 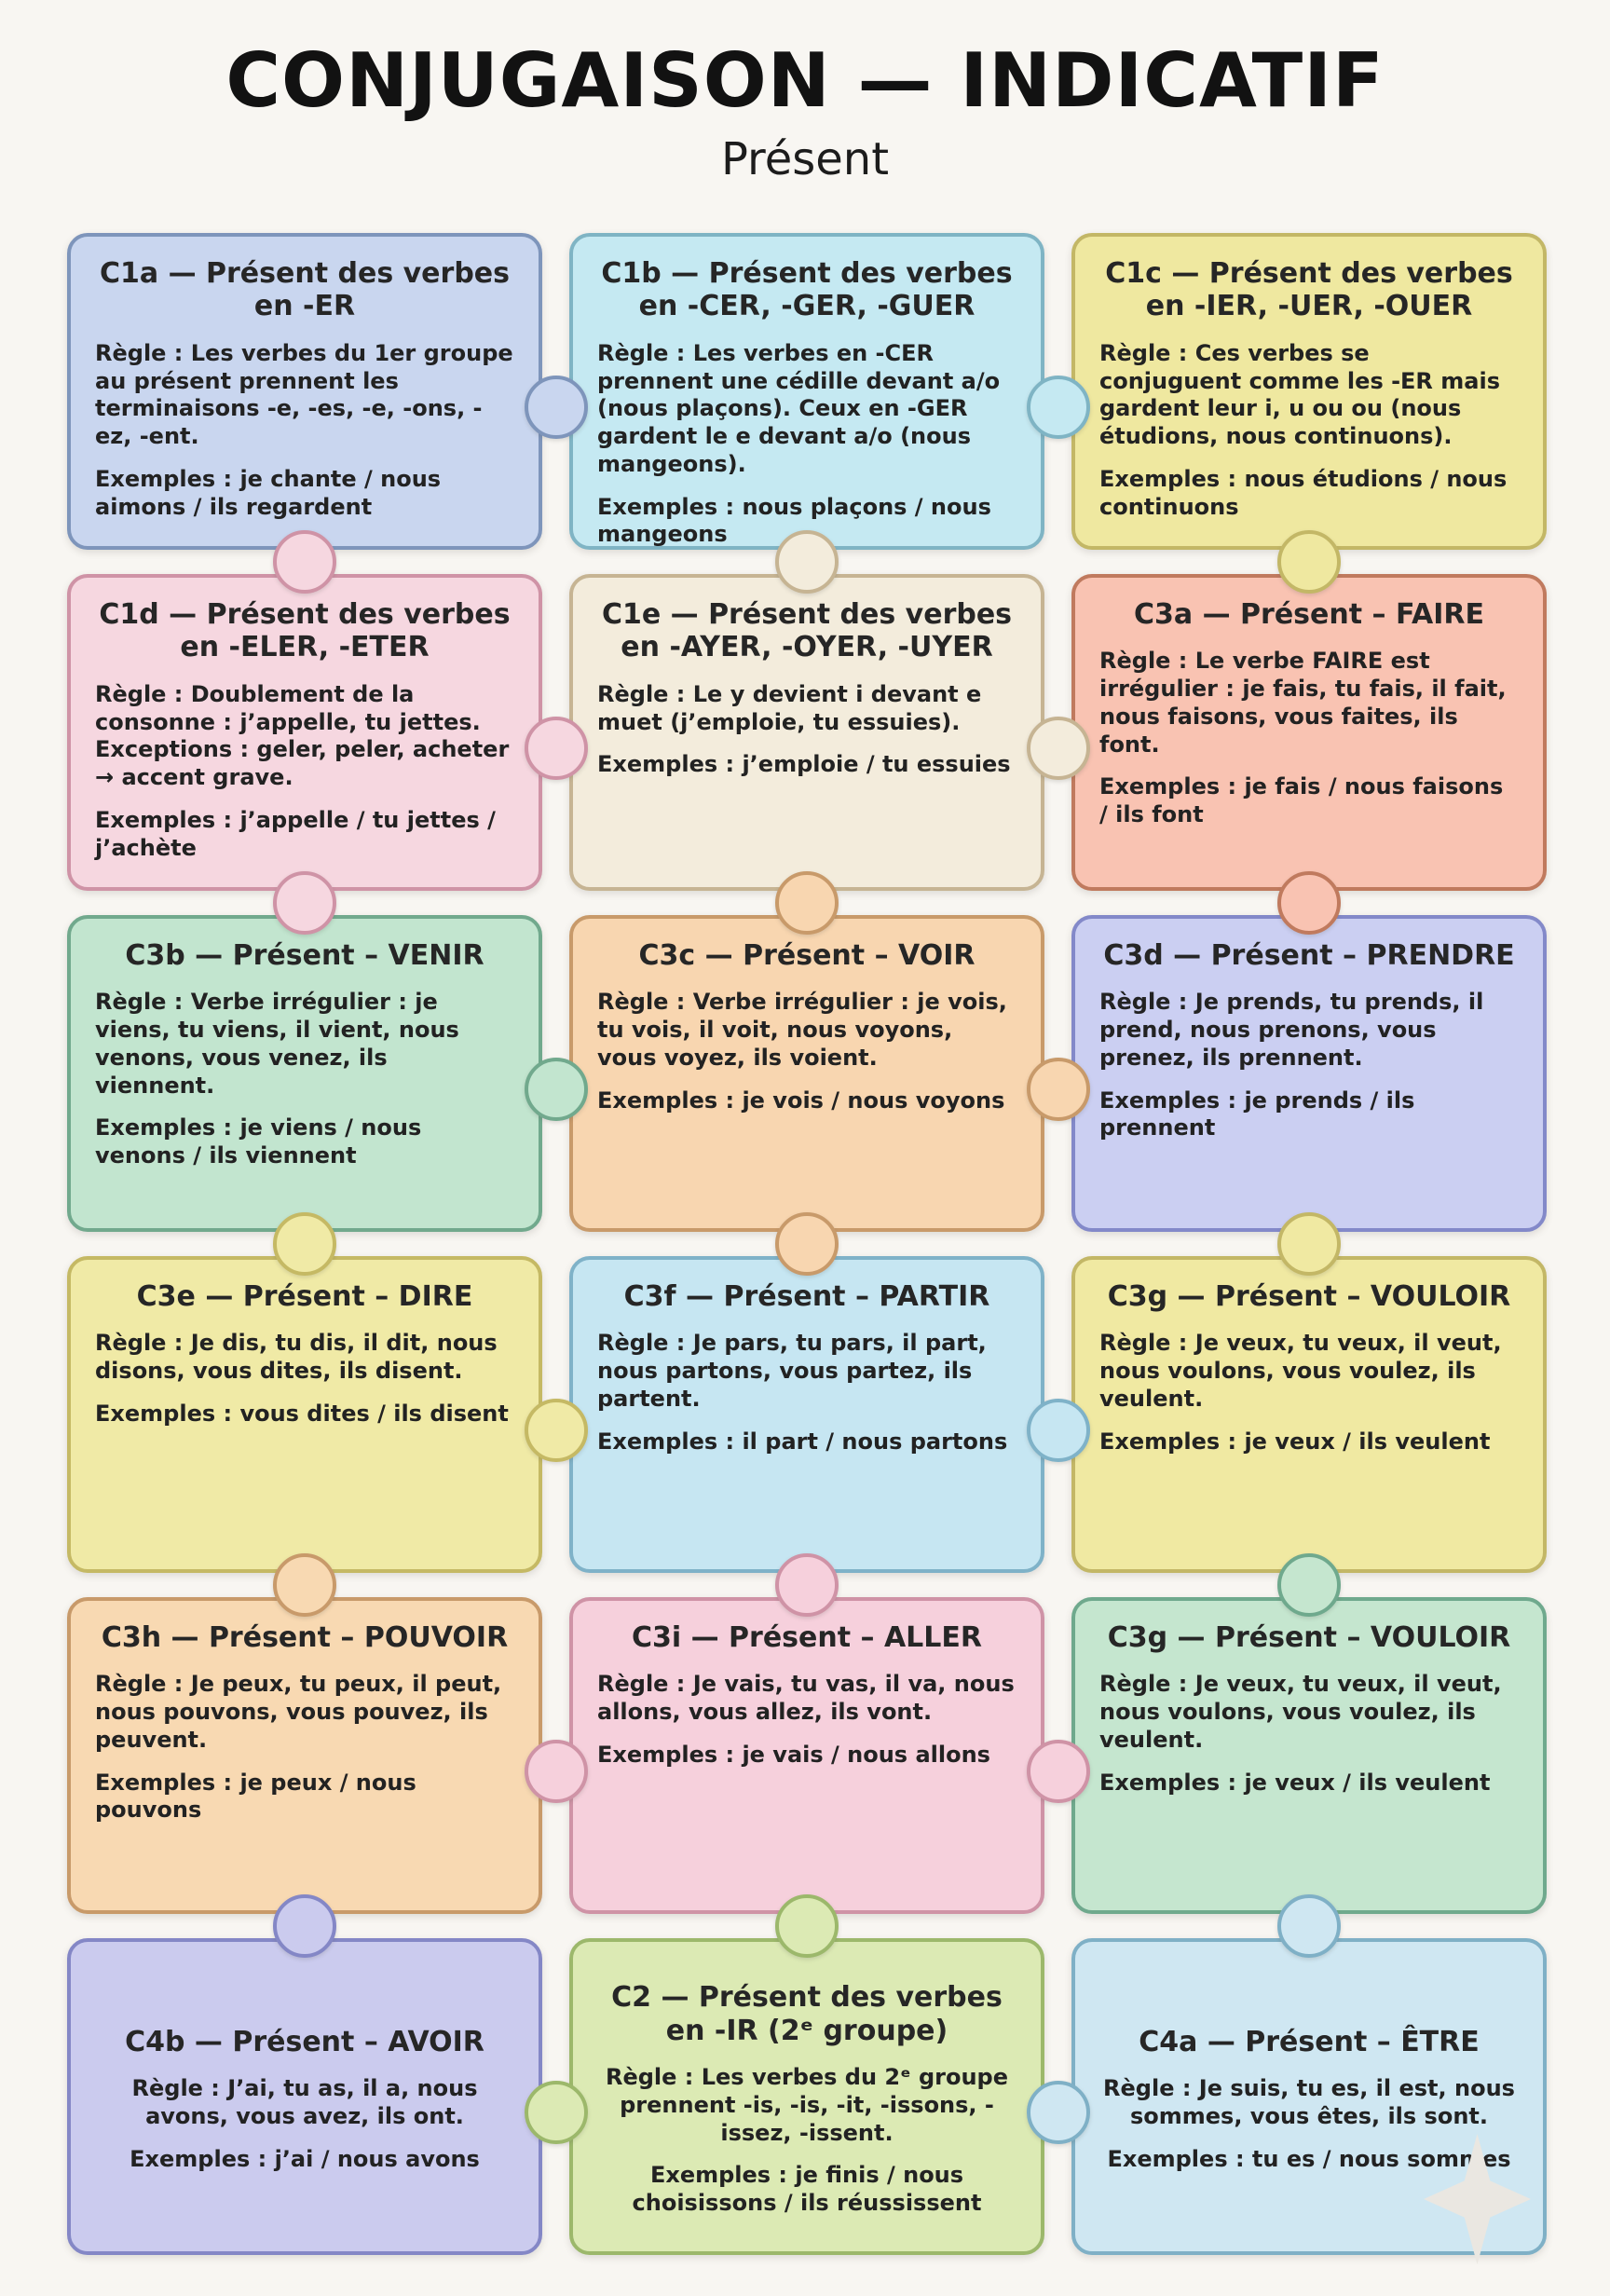 I want to click on examples-text: tu es / nous sommes, so click(x=1377, y=2158).